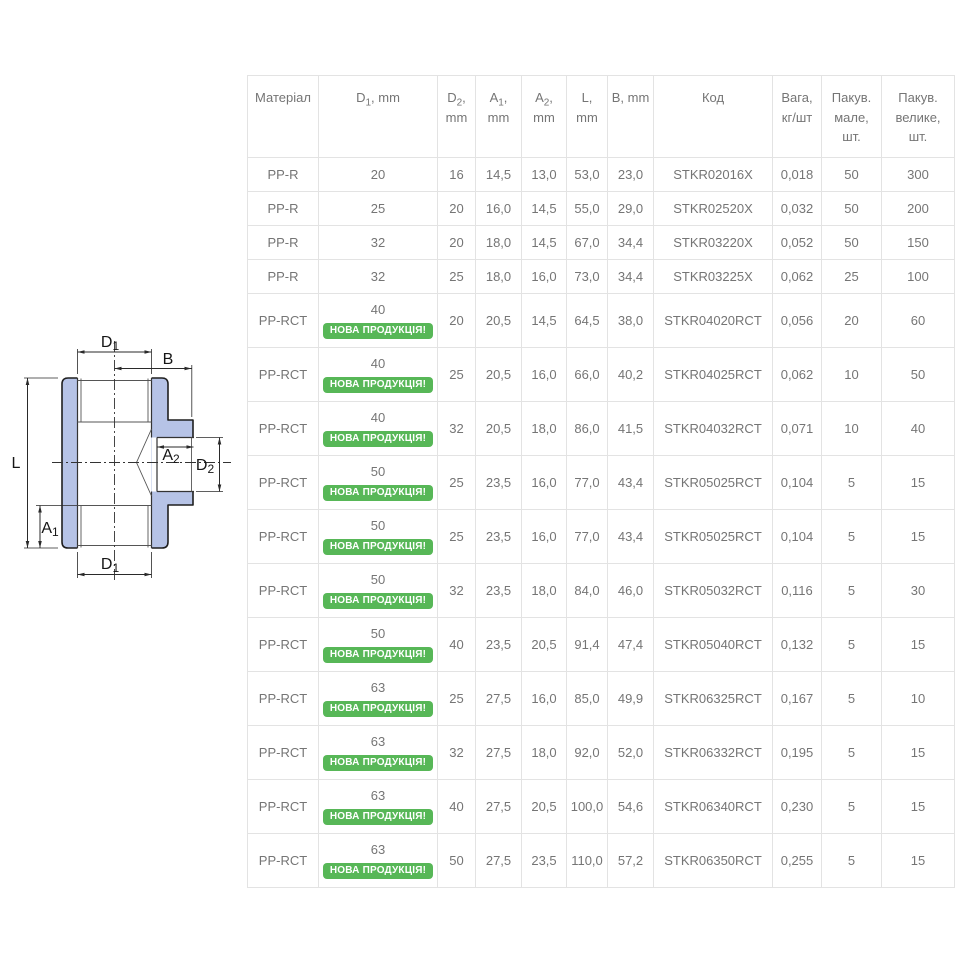  What do you see at coordinates (851, 116) in the screenshot?
I see `column-header-pack_small: Пакув. мале, шт.` at bounding box center [851, 116].